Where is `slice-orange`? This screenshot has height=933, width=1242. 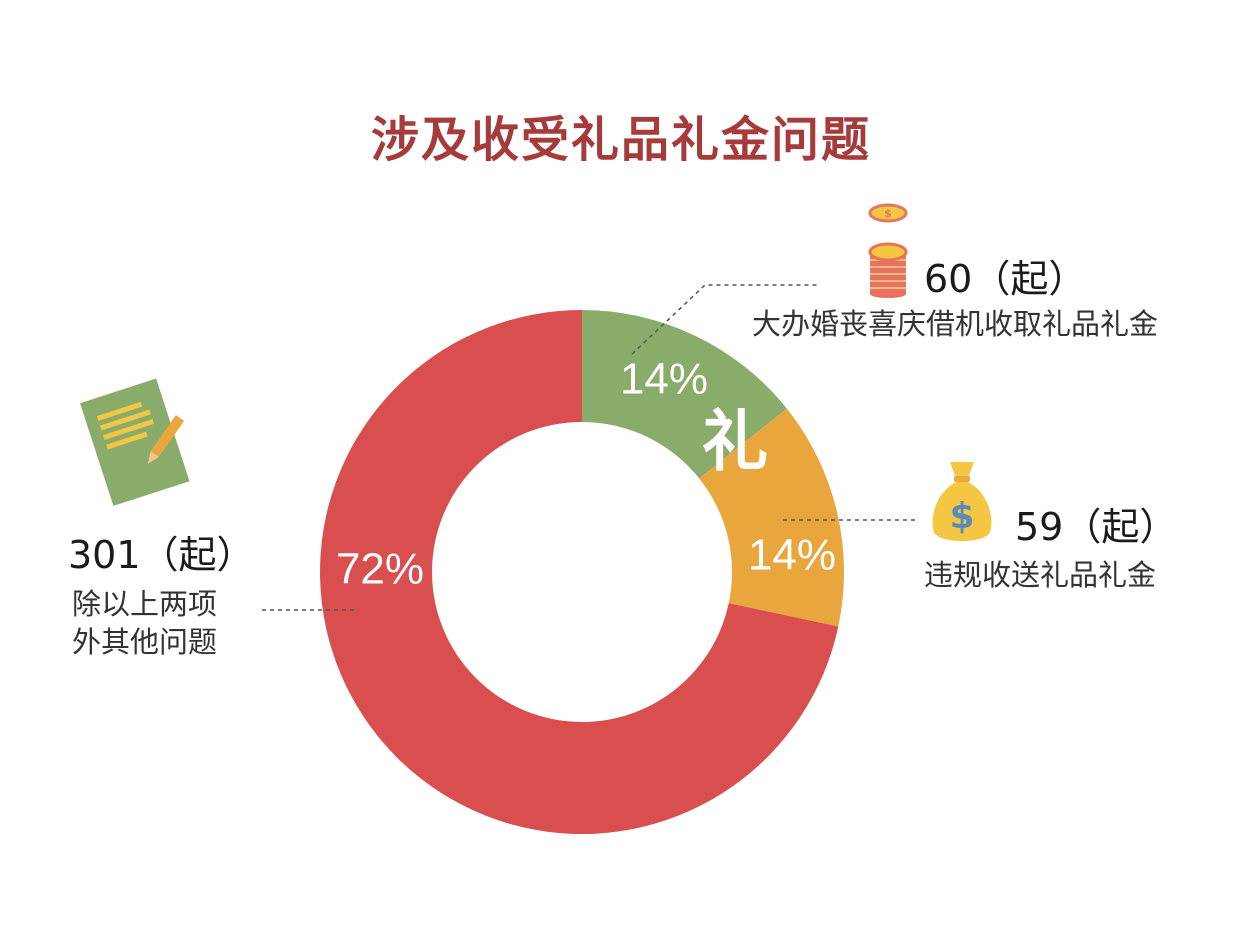
slice-orange is located at coordinates (771, 517).